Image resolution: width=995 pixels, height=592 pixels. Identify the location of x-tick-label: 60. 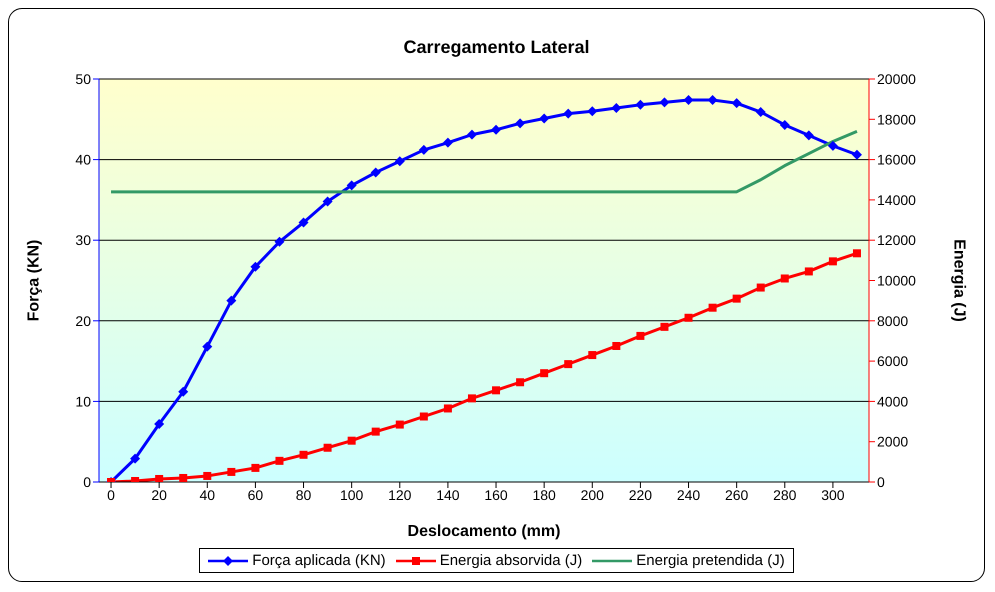
(256, 494).